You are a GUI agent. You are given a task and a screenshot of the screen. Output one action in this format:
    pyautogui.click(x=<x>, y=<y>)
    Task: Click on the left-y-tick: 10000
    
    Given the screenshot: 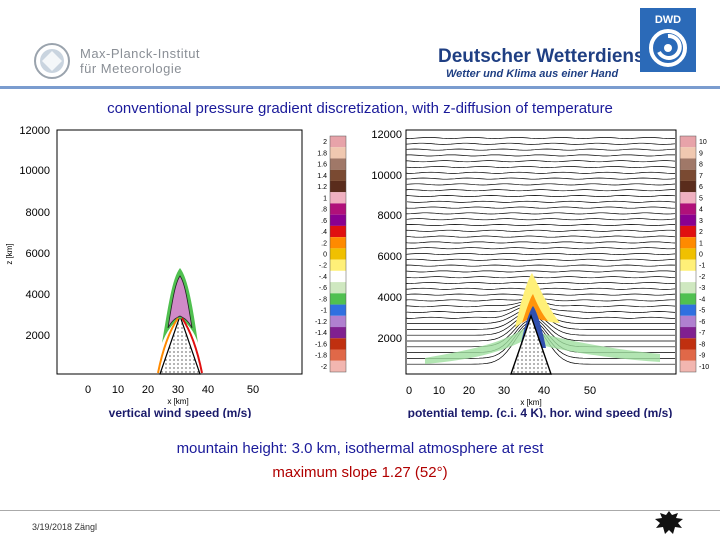 What is the action you would take?
    pyautogui.click(x=34, y=171)
    